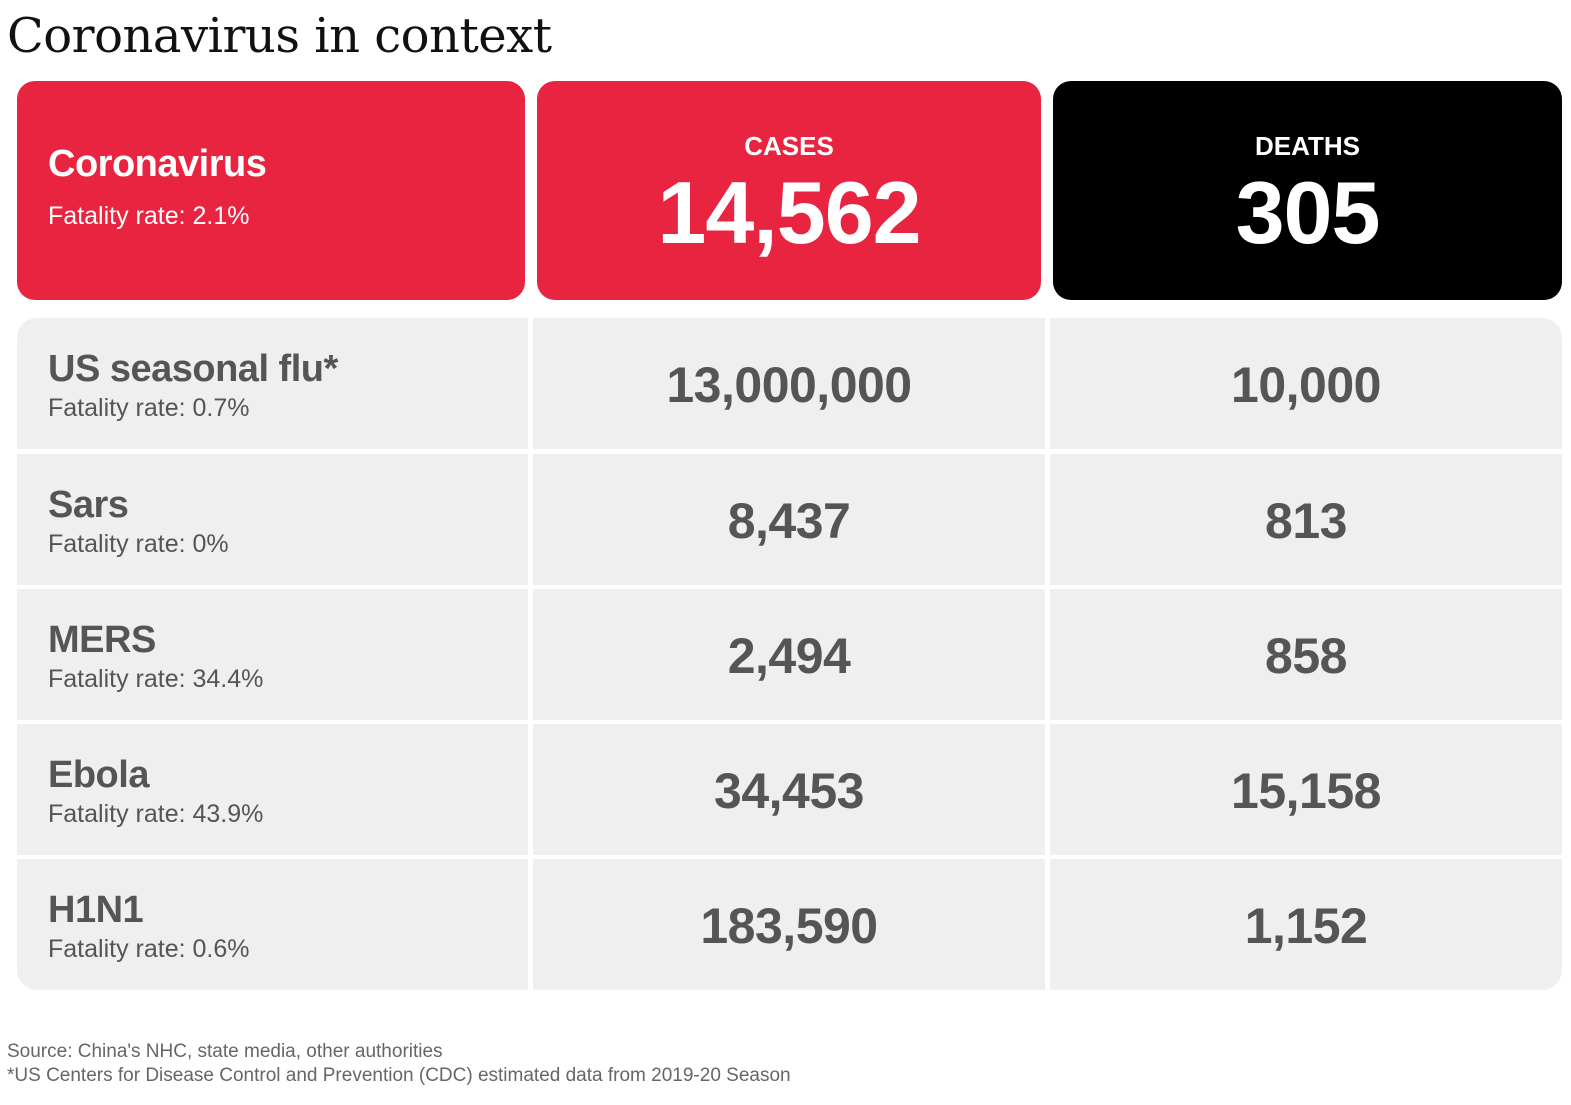  Describe the element at coordinates (88, 505) in the screenshot. I see `disease-name: Sars` at that location.